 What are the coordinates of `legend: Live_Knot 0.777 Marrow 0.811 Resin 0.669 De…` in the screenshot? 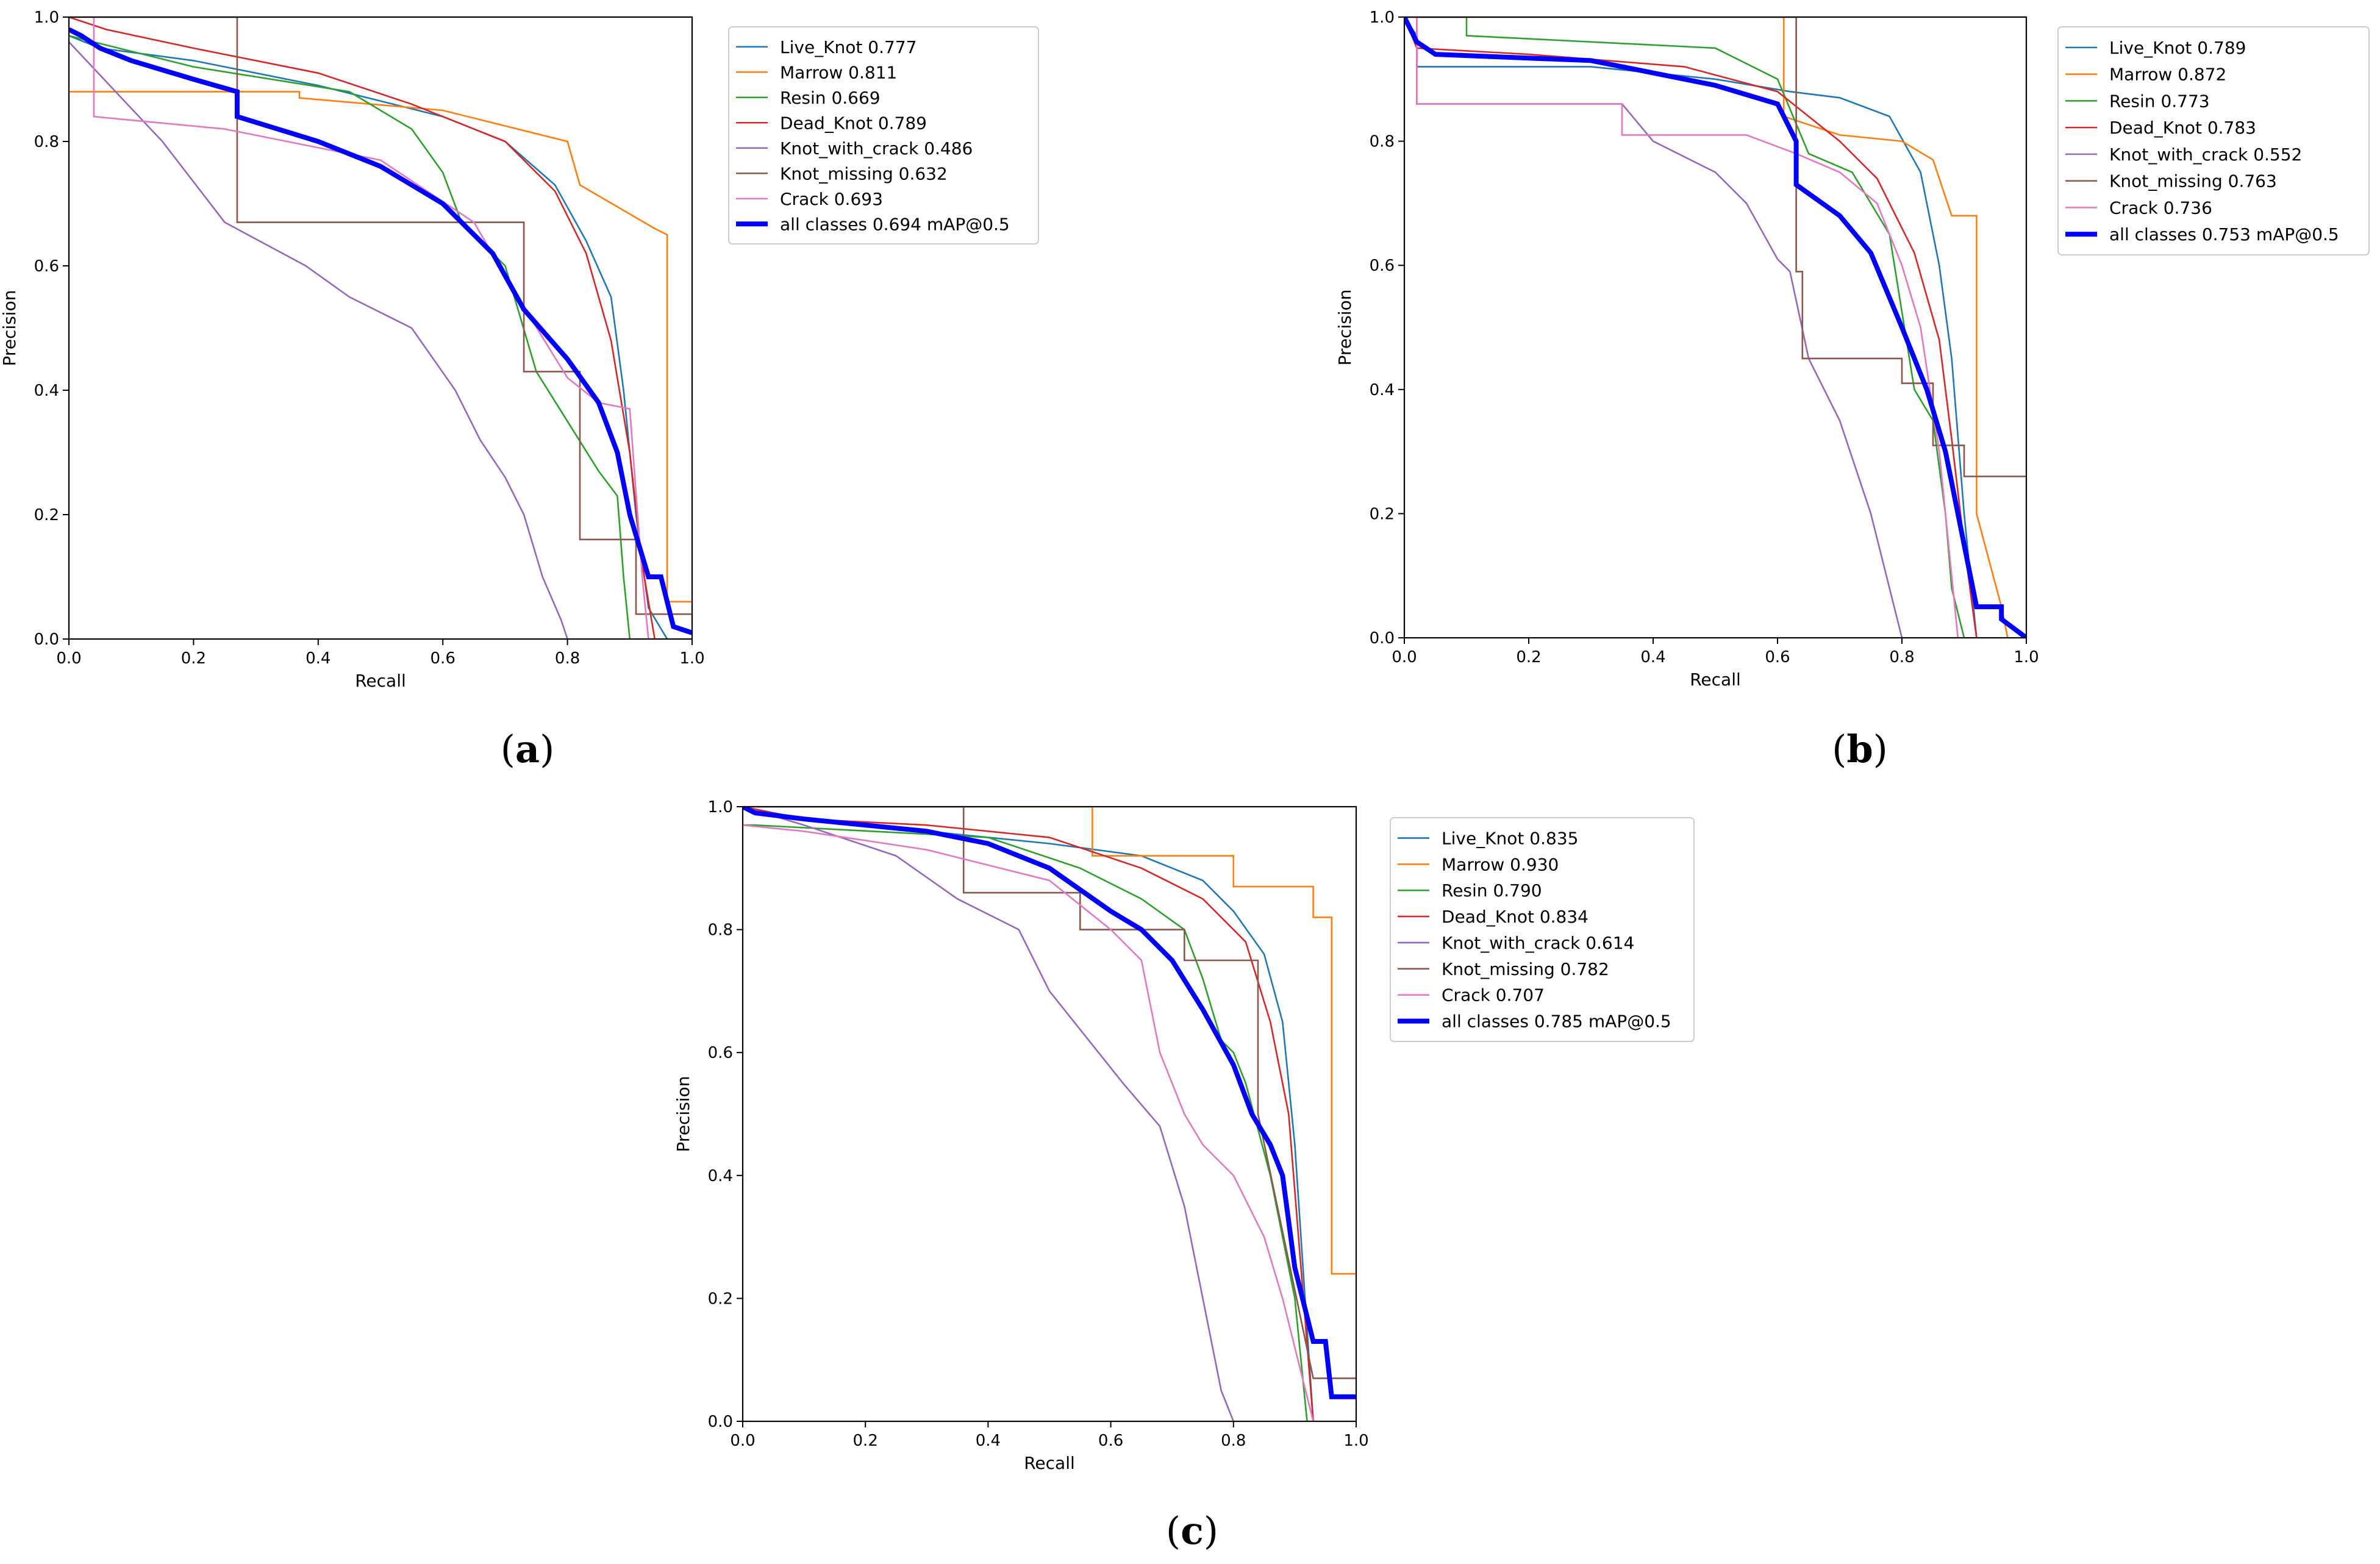 It's located at (883, 135).